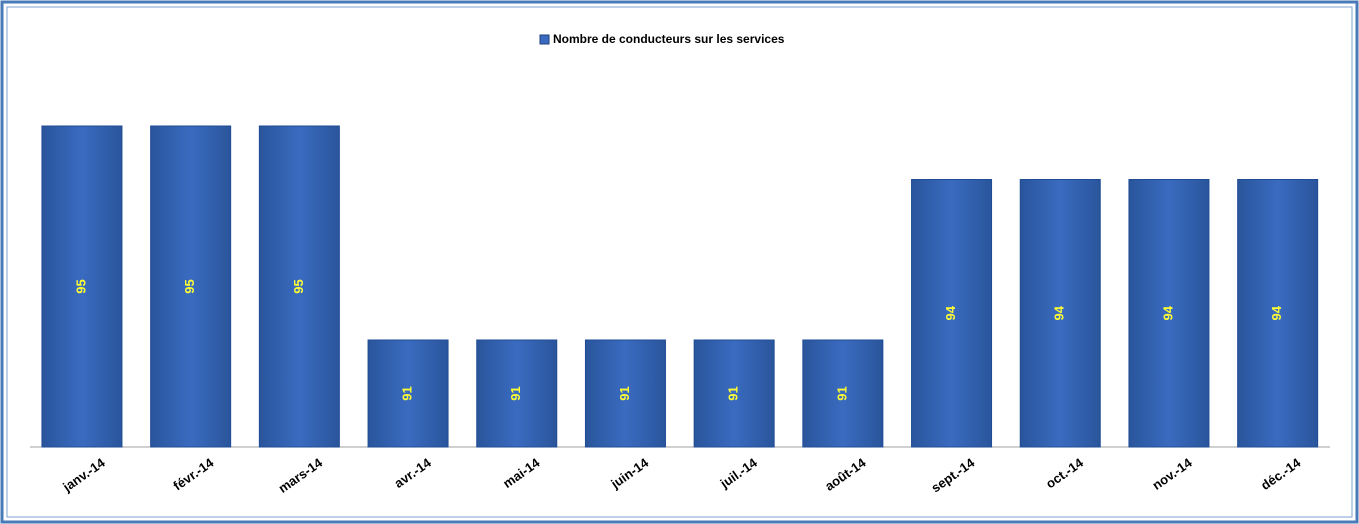  Describe the element at coordinates (1065, 473) in the screenshot. I see `x-tick-label: oct.-14` at that location.